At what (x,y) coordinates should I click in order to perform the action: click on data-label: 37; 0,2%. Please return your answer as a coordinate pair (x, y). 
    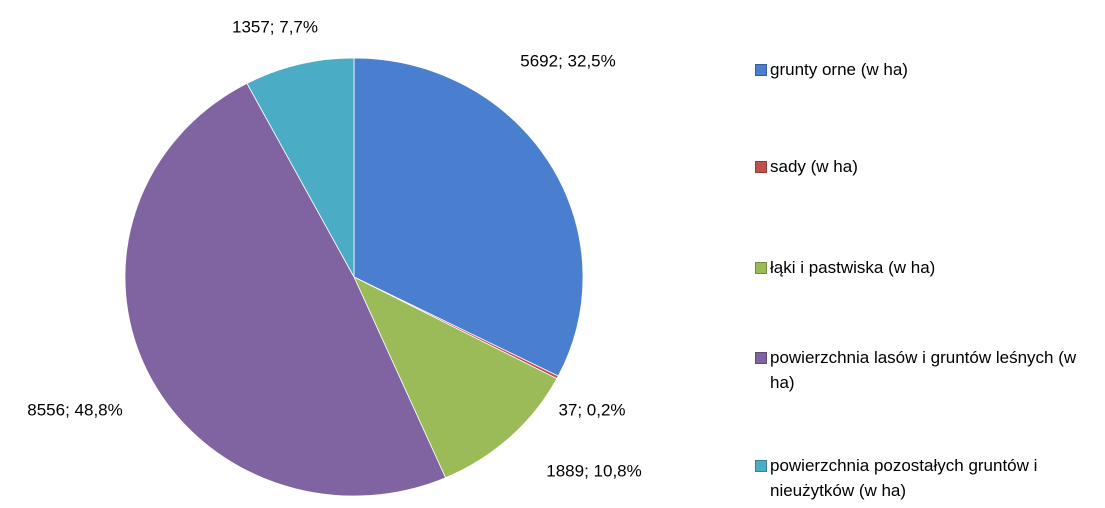
    Looking at the image, I should click on (591, 409).